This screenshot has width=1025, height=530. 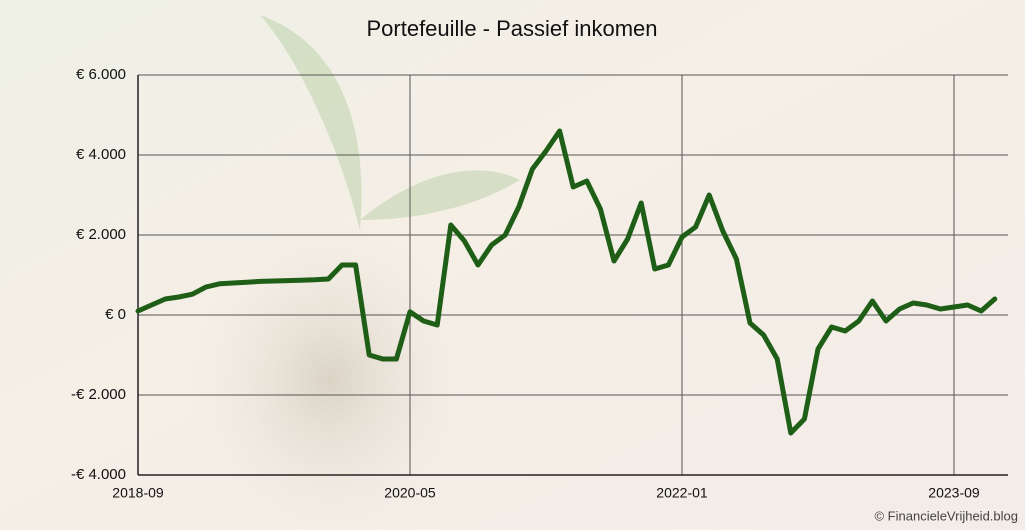 What do you see at coordinates (98, 474) in the screenshot?
I see `y-tick-label: -€ 4.000` at bounding box center [98, 474].